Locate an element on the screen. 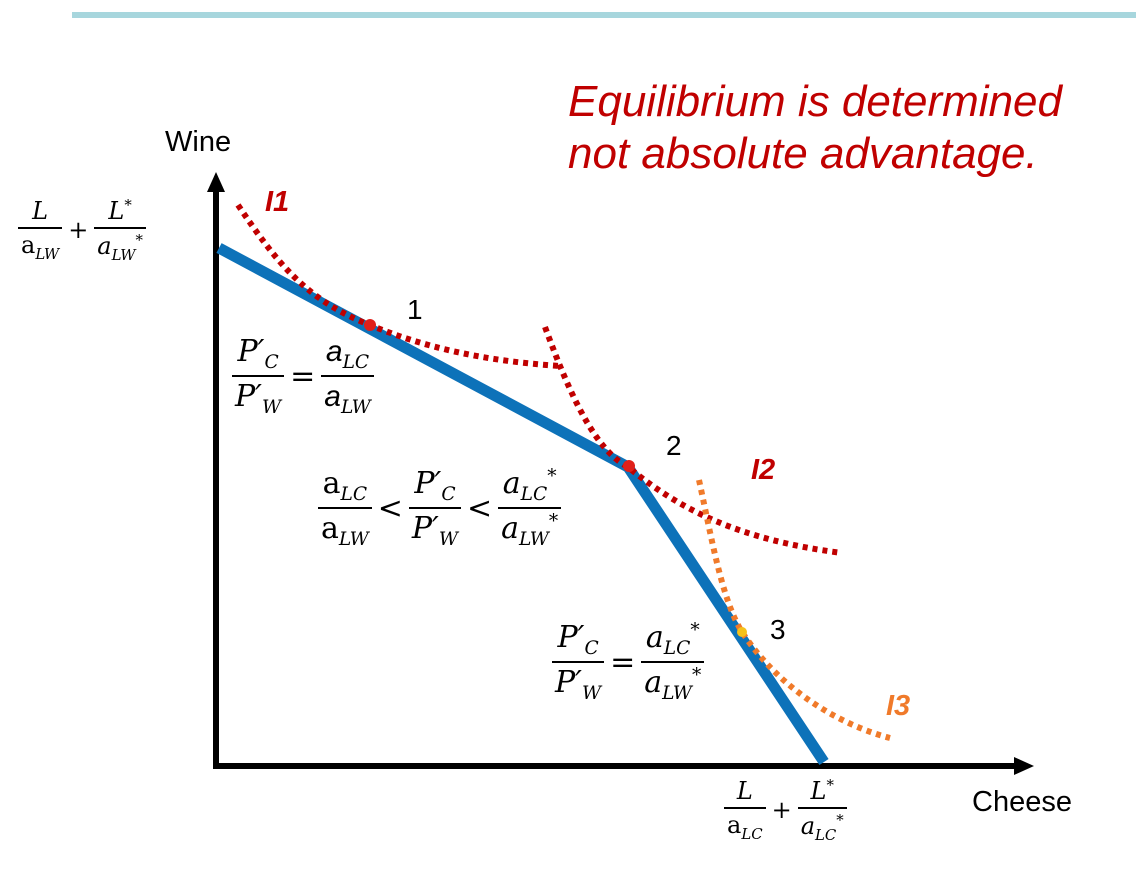  indifference-curve-i2 is located at coordinates (692, 440).